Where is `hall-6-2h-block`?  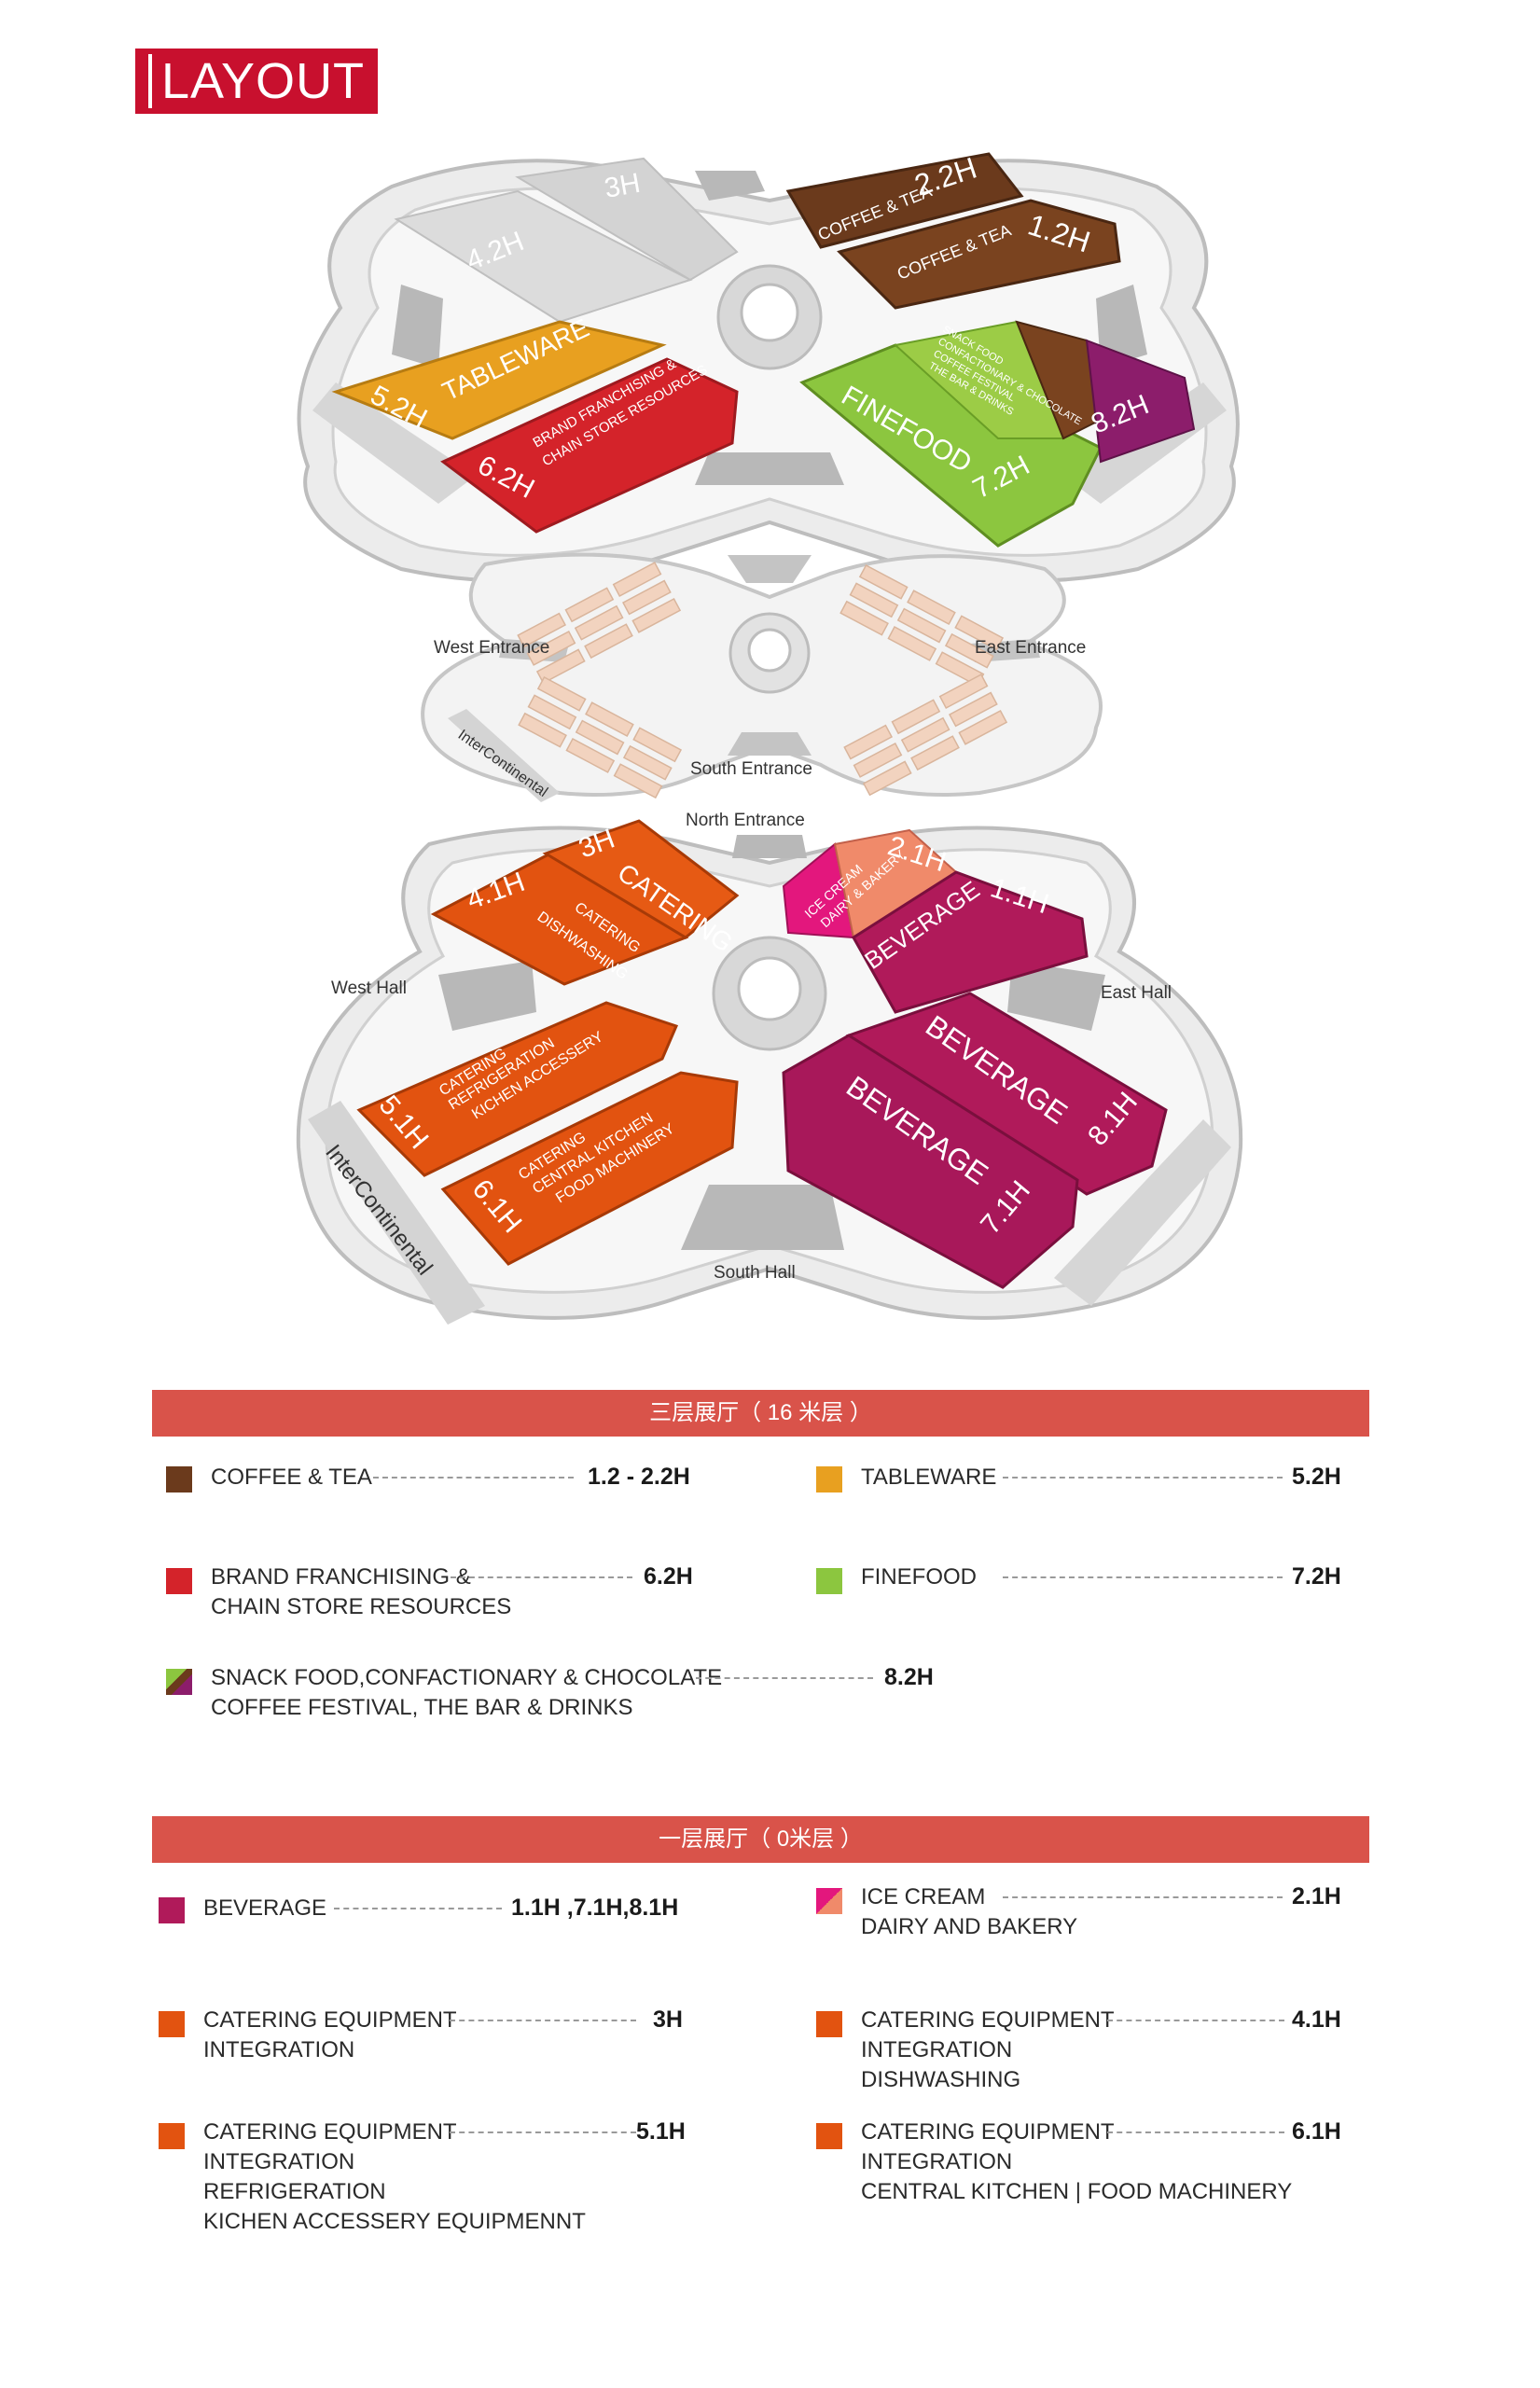
hall-6-2h-block is located at coordinates (589, 445).